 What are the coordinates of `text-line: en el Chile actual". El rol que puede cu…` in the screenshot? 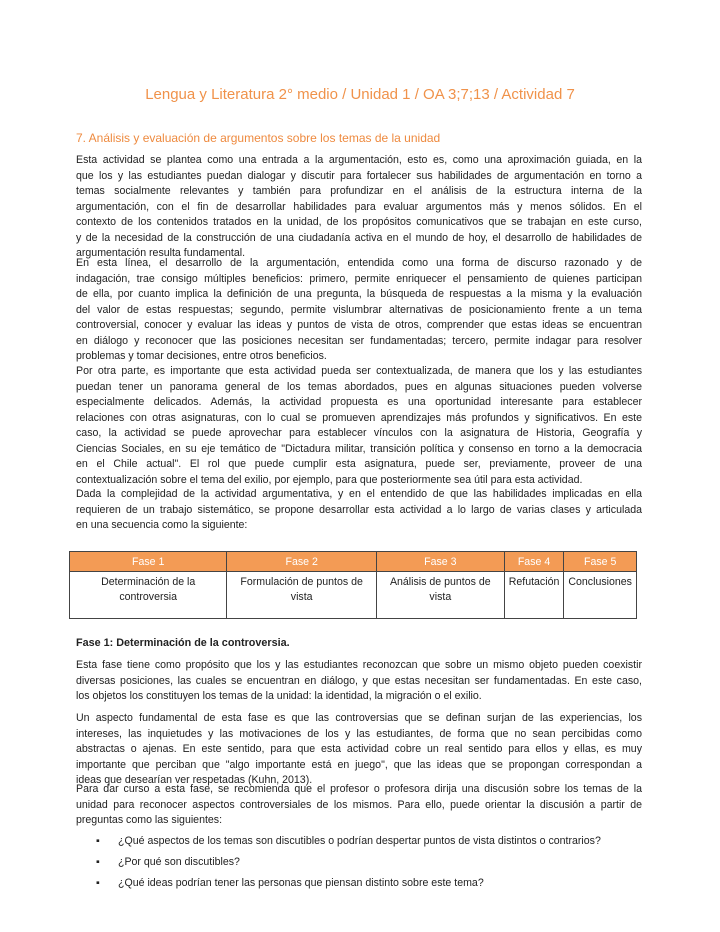 It's located at (359, 464).